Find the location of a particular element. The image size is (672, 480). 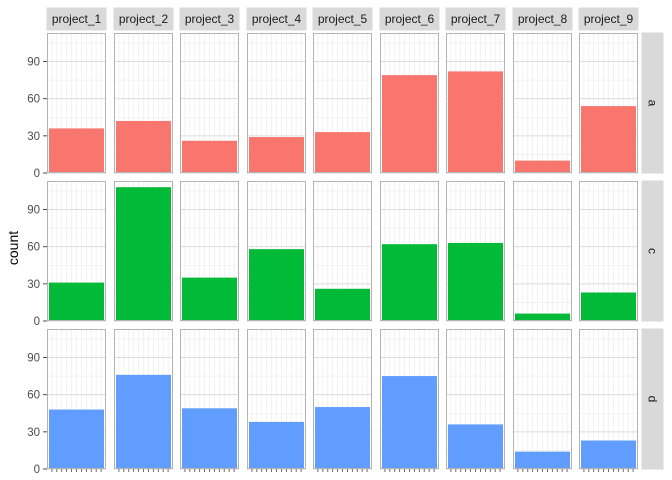

column-strip-project_9: project_9 is located at coordinates (608, 19).